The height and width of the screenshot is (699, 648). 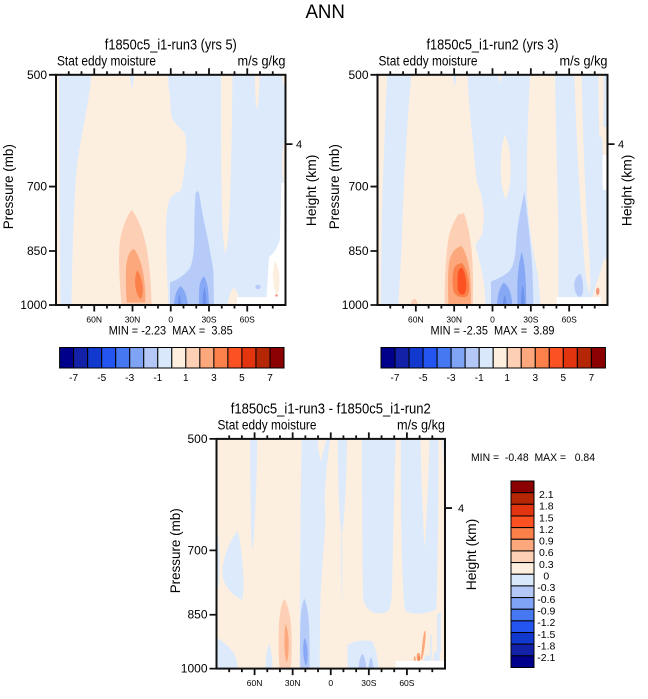 I want to click on svg-text: ANN, so click(x=325, y=12).